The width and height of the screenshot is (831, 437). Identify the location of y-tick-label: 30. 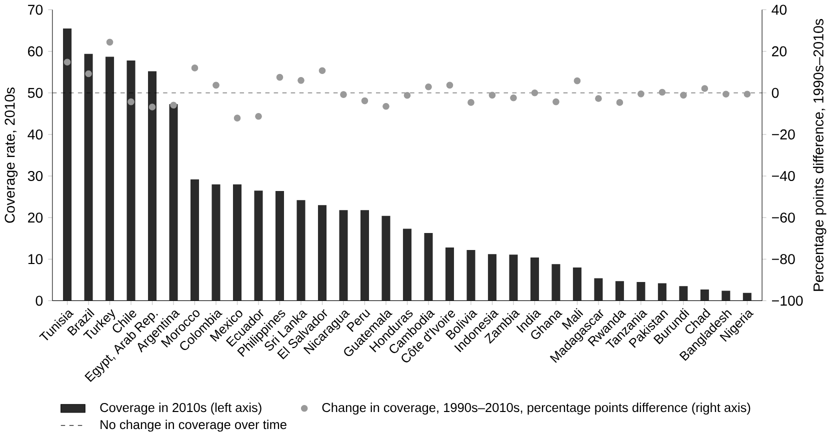
(35, 176).